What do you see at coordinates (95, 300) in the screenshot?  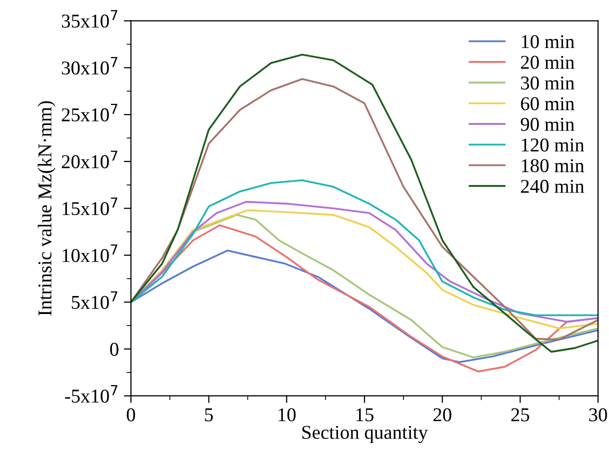 I see `y-tick-label: 5x10$^{7}$` at bounding box center [95, 300].